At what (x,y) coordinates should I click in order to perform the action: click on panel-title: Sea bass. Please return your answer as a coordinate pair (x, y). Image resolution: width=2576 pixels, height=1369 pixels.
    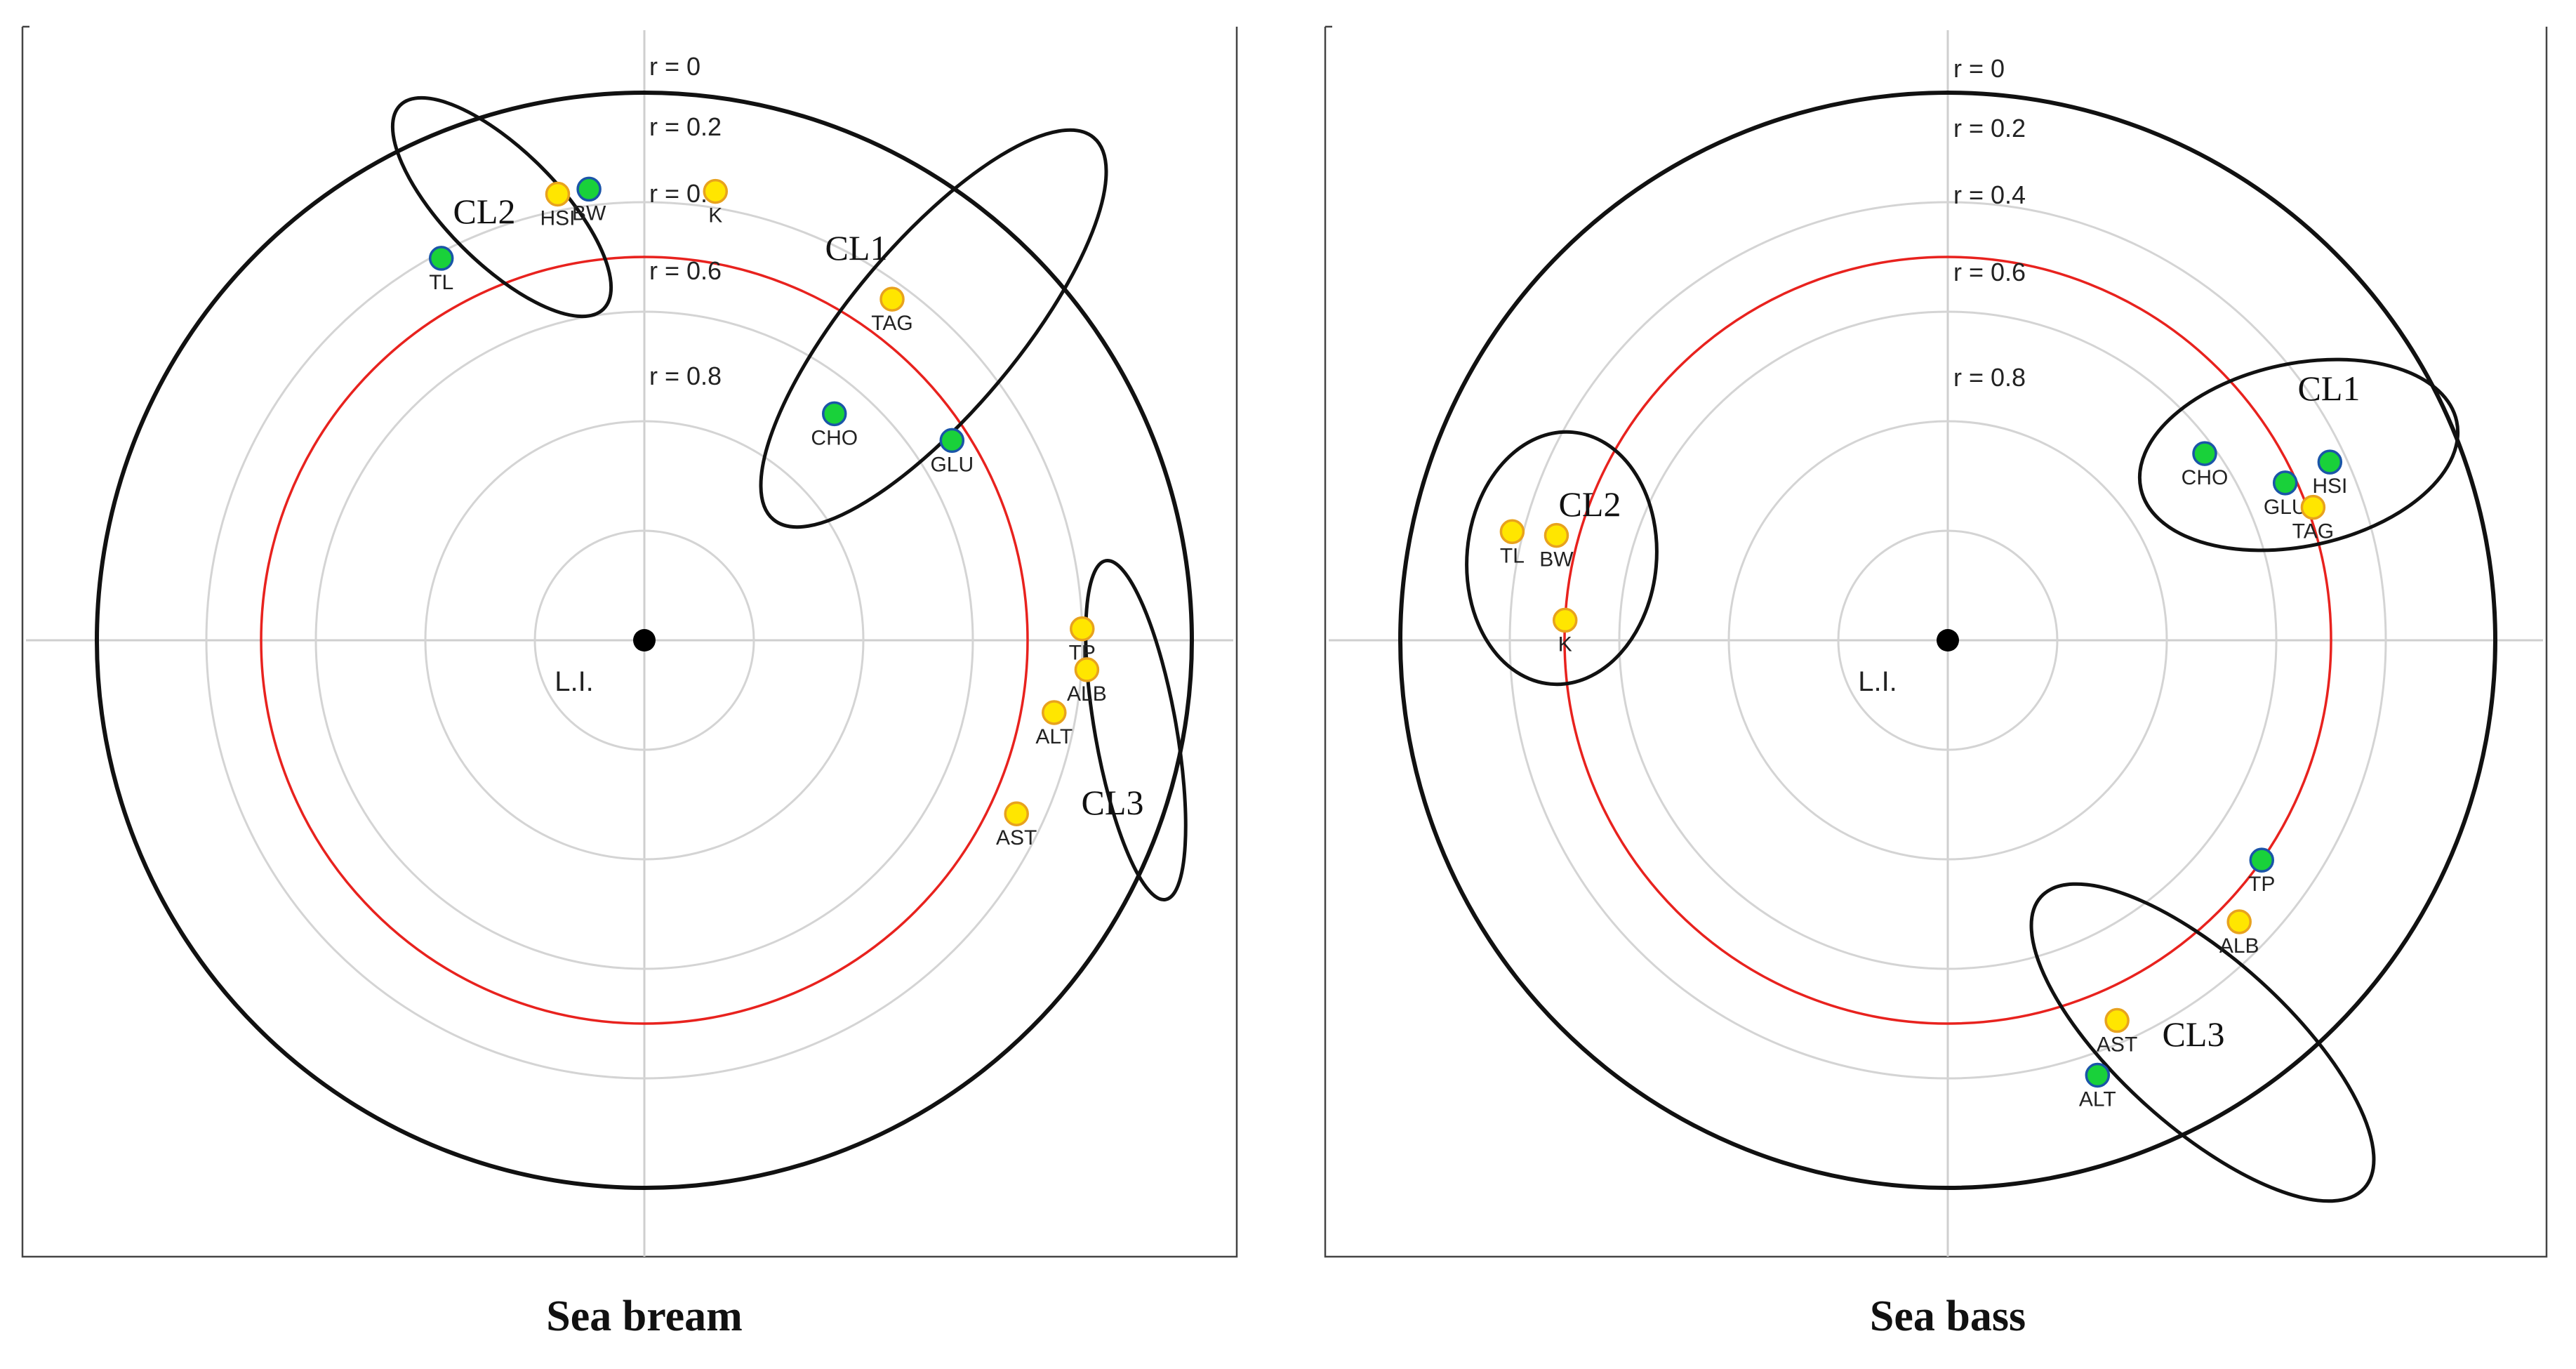
    Looking at the image, I should click on (1948, 1316).